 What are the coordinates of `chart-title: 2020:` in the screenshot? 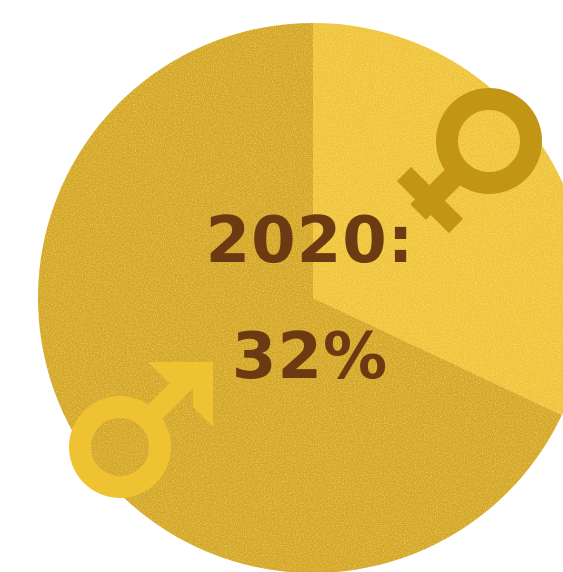 It's located at (310, 241).